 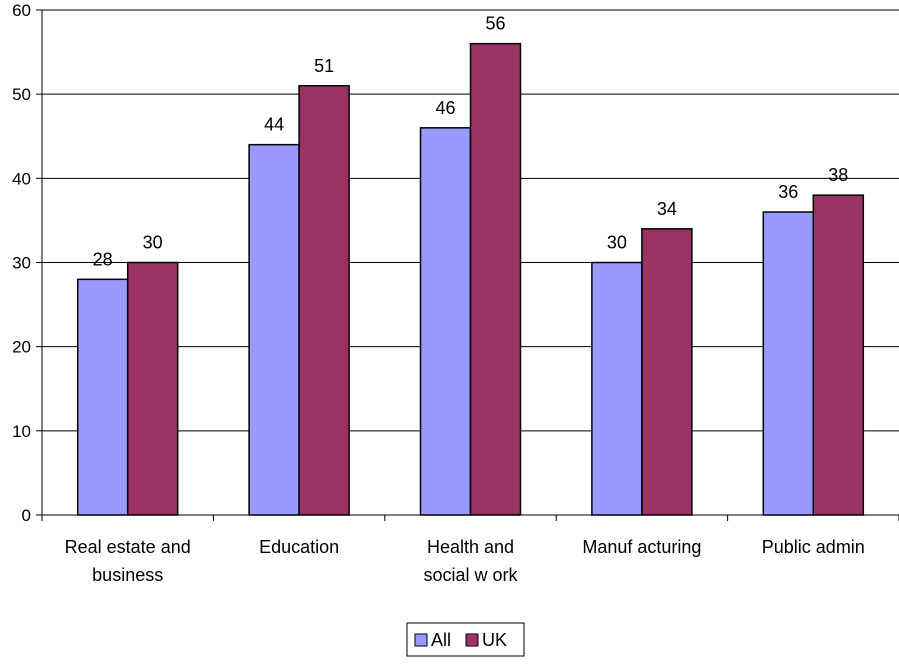 I want to click on x-category-label: Health and, so click(x=470, y=547).